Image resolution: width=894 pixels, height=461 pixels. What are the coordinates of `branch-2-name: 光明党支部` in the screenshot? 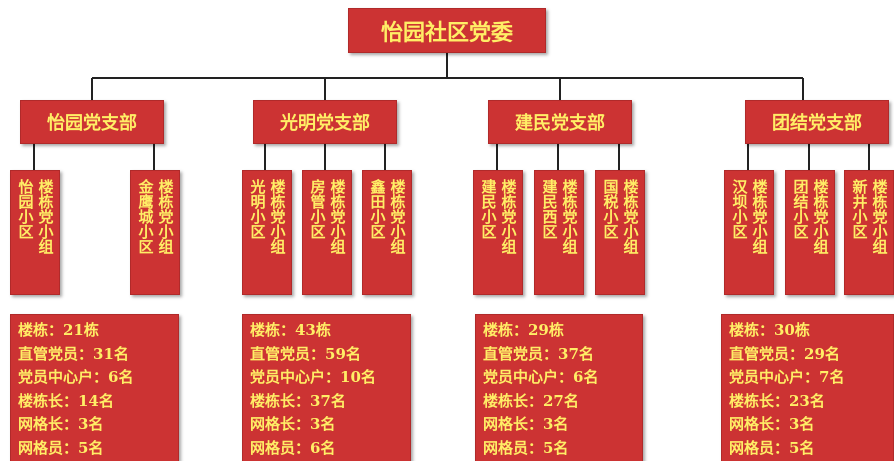 It's located at (325, 123).